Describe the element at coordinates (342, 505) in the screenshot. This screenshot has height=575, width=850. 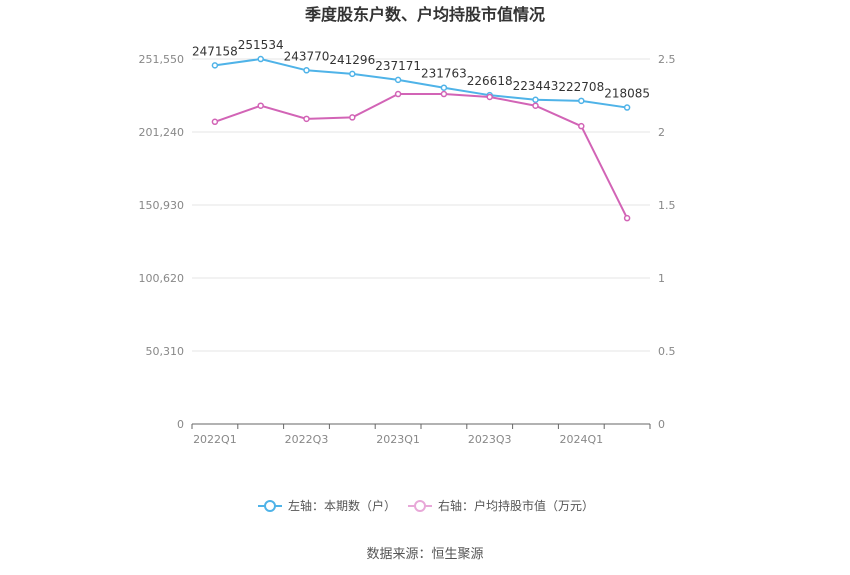
I see `legend-label-left: 左轴：本期数（户）` at that location.